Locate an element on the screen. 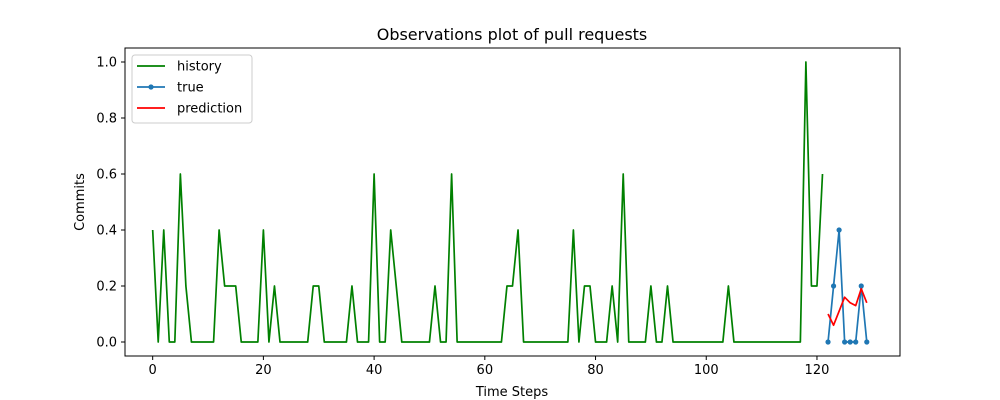  y-axis-label: Commits is located at coordinates (80, 202).